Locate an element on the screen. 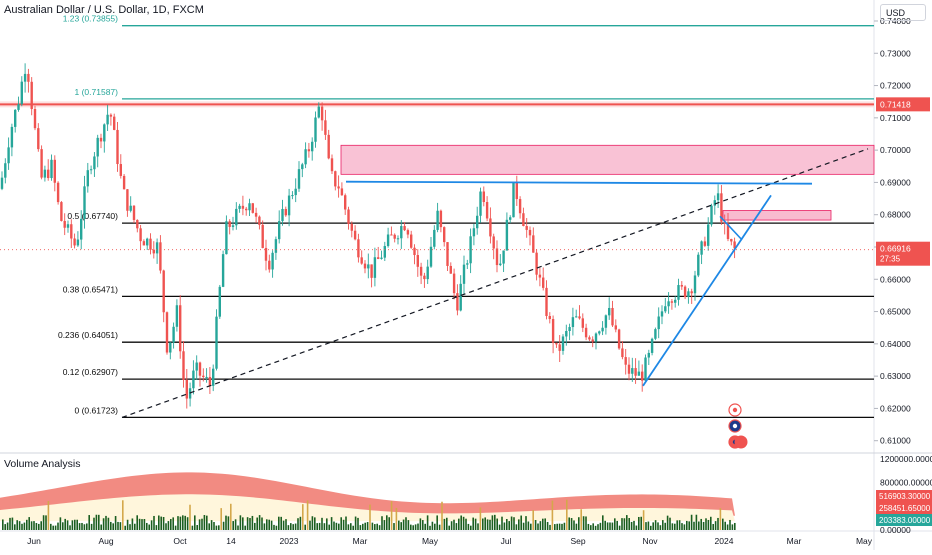 The width and height of the screenshot is (932, 555). price-tick-label: 0.63000 is located at coordinates (895, 376).